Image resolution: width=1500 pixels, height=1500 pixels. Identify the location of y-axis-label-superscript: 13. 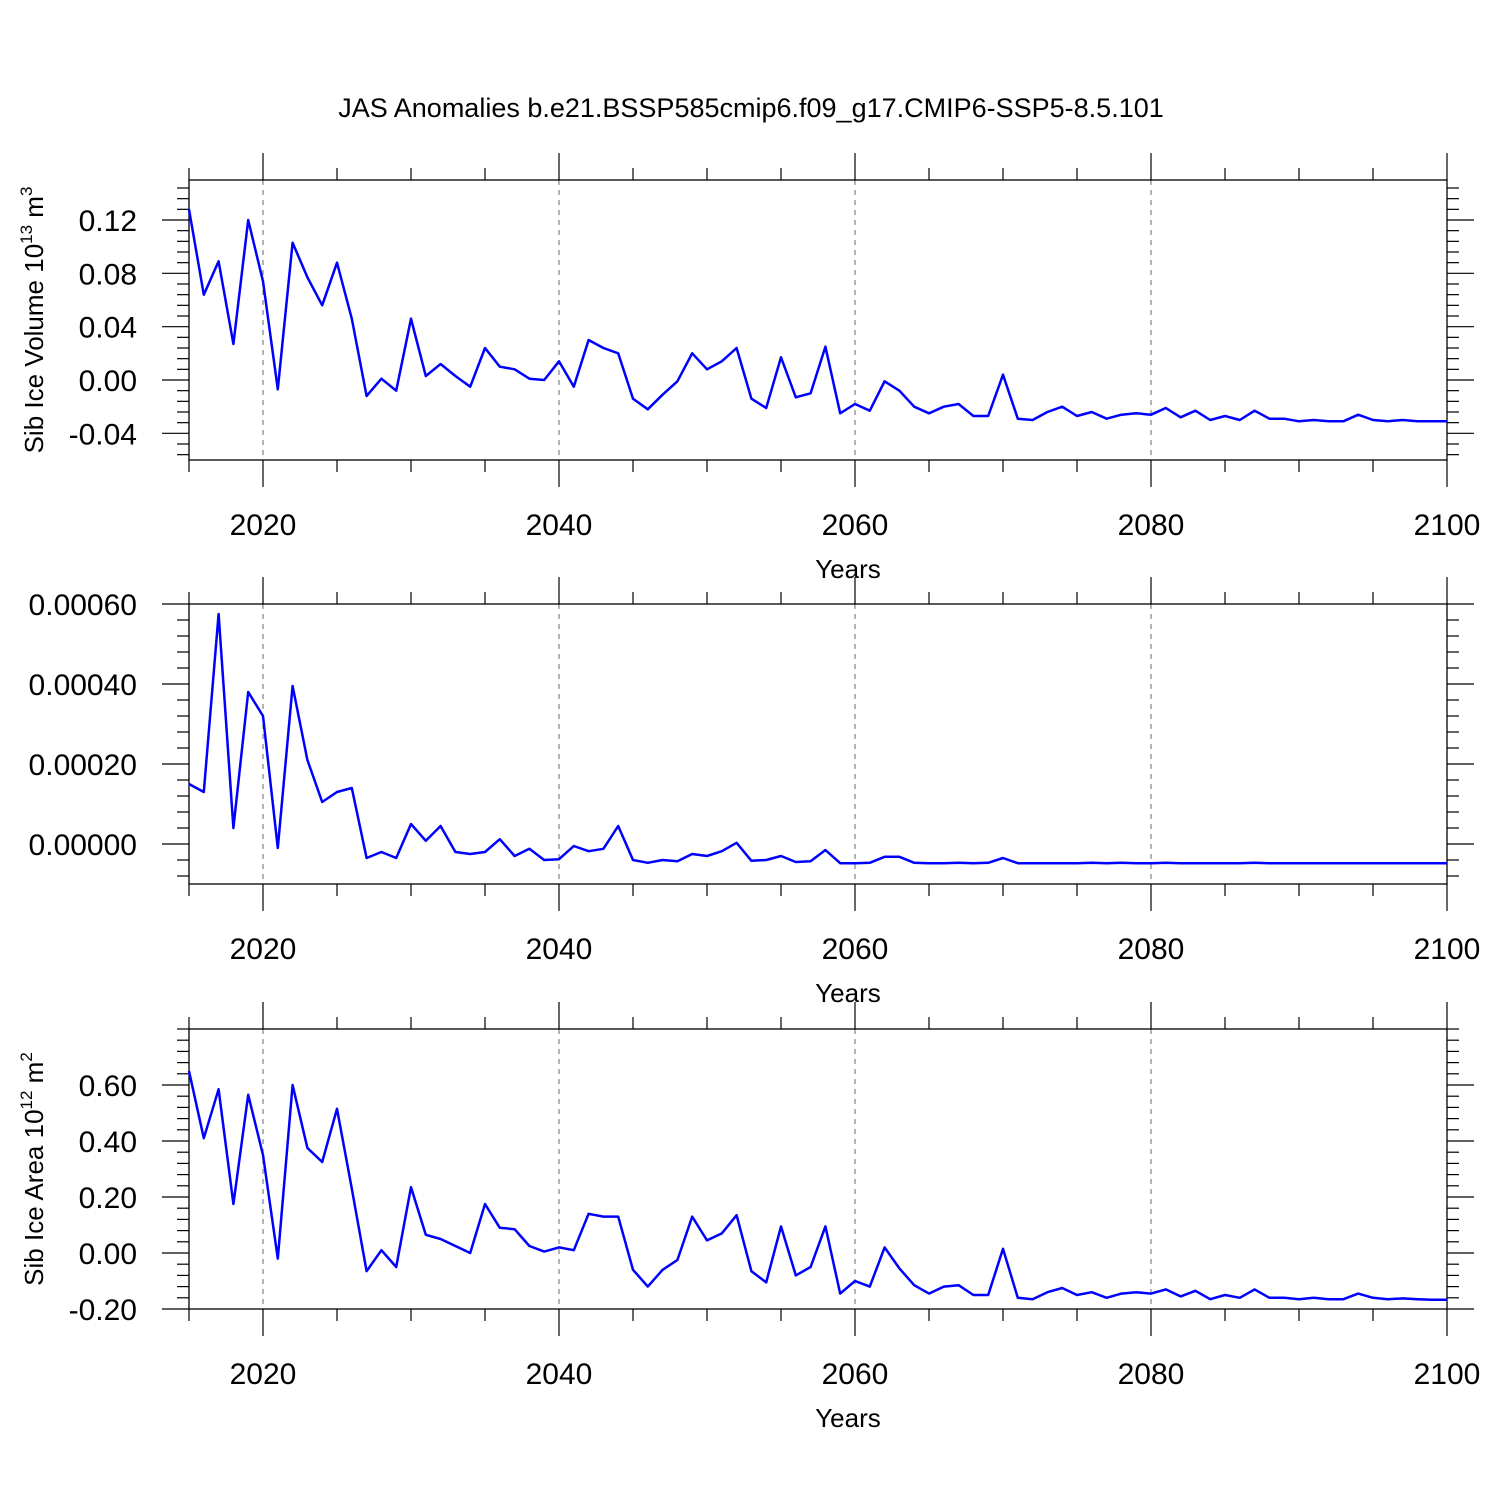
(26, 234).